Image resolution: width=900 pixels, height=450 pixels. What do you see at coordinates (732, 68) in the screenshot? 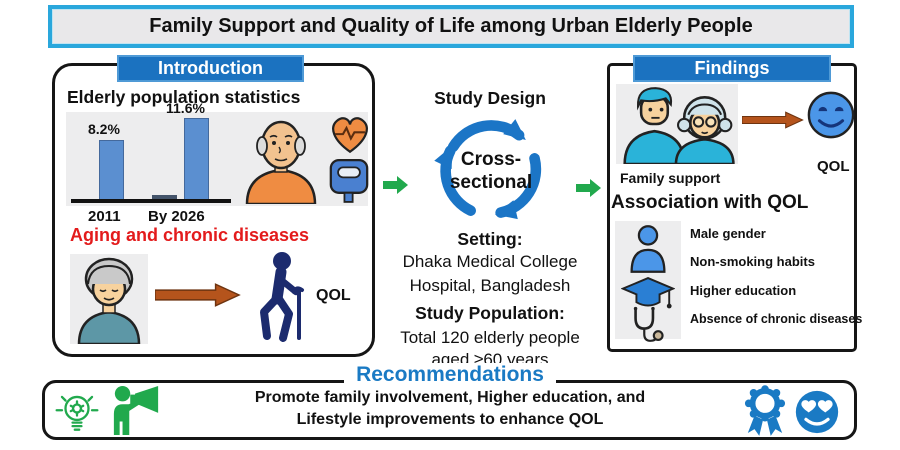
I see `findings-header: Findings` at bounding box center [732, 68].